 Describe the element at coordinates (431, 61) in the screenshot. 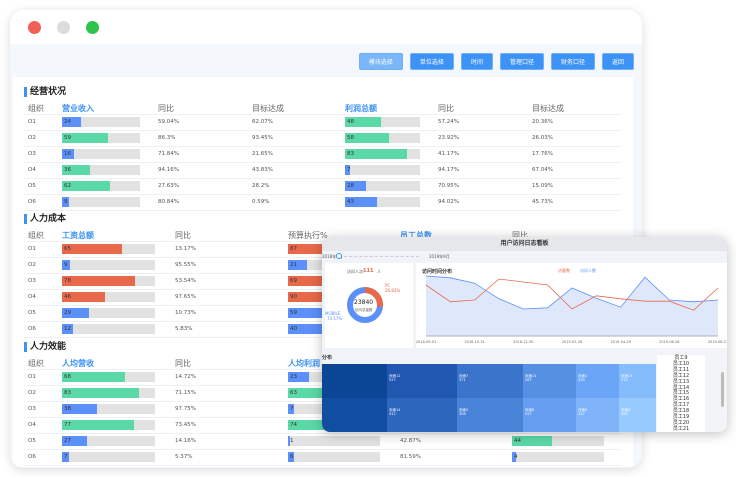

I see `toolbar-button-1: 单位选择` at that location.